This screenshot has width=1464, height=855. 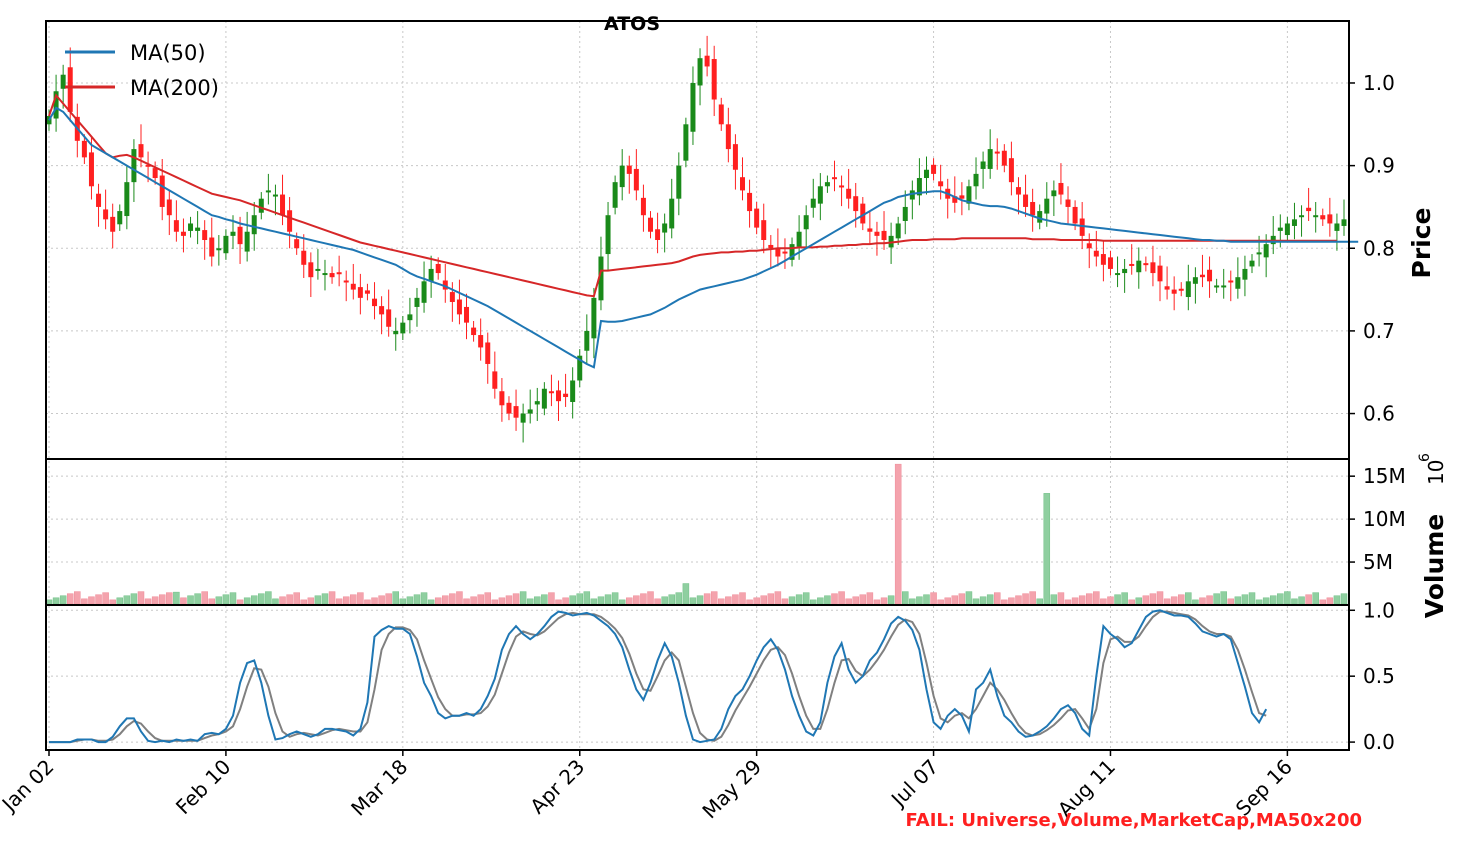 I want to click on volume-tick-label: 10M, so click(x=1384, y=519).